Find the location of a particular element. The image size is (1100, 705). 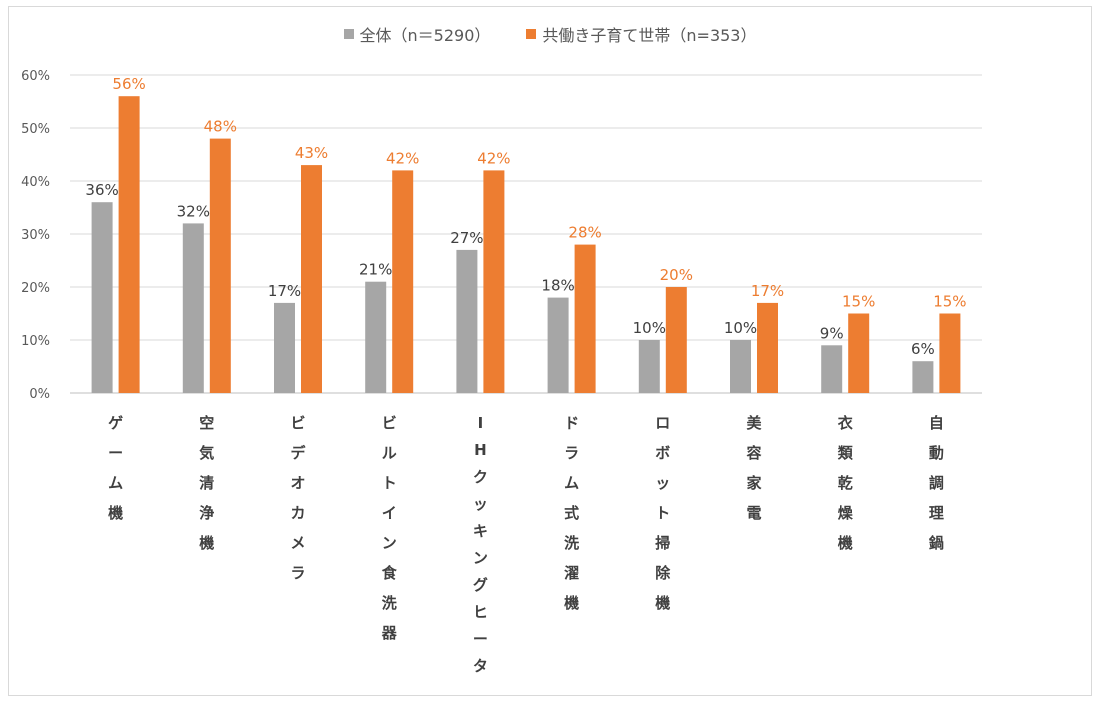

category-label-char: ヒ is located at coordinates (480, 612).